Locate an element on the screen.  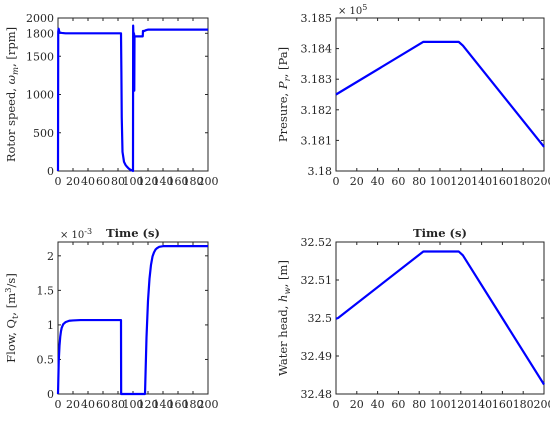
y-tick-label: 32.49 is located at coordinates (317, 356).